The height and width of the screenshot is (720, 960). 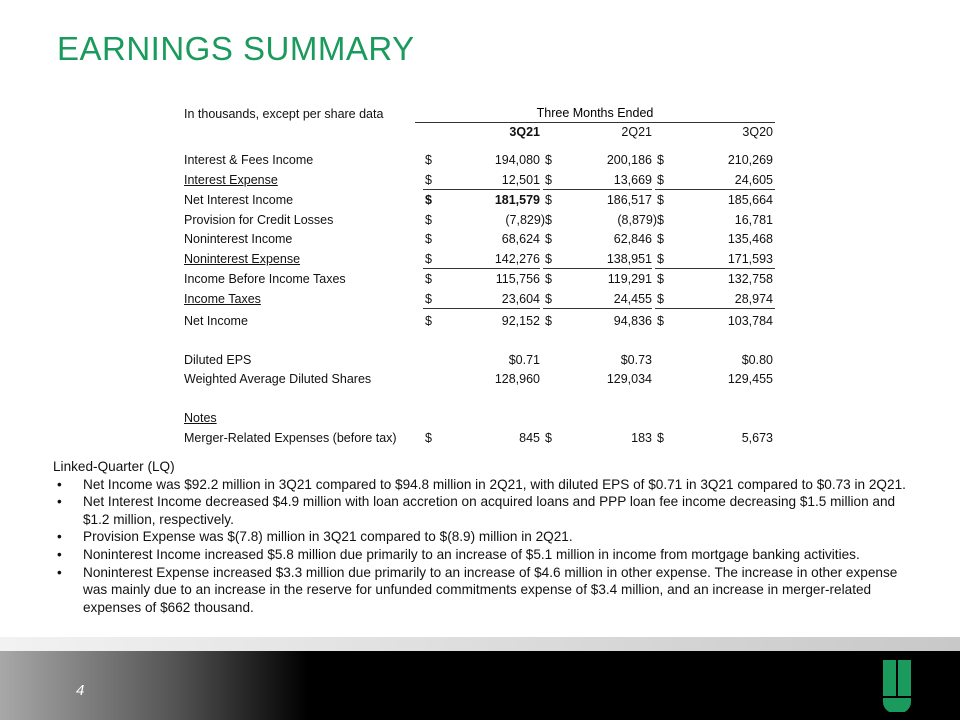 I want to click on cell-value: (7,829), so click(x=525, y=220).